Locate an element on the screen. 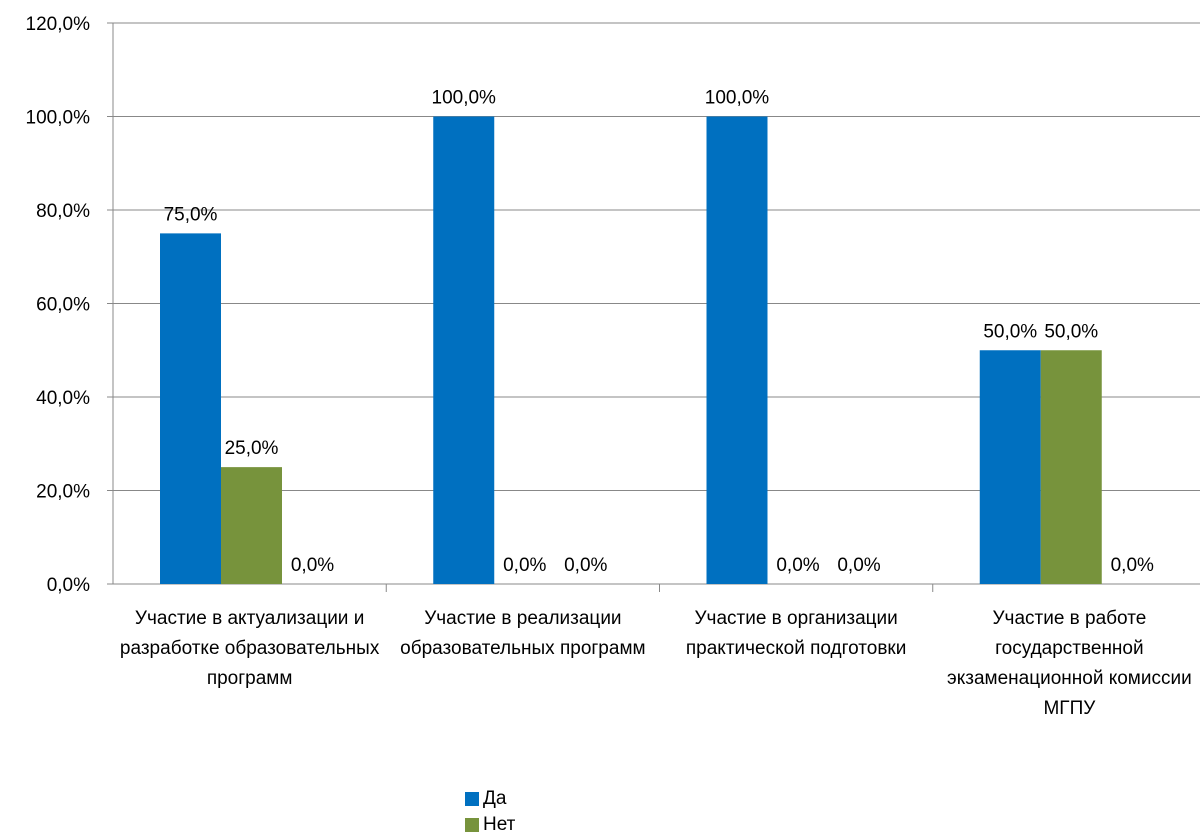  y-tick-label: 40,0% is located at coordinates (63, 398).